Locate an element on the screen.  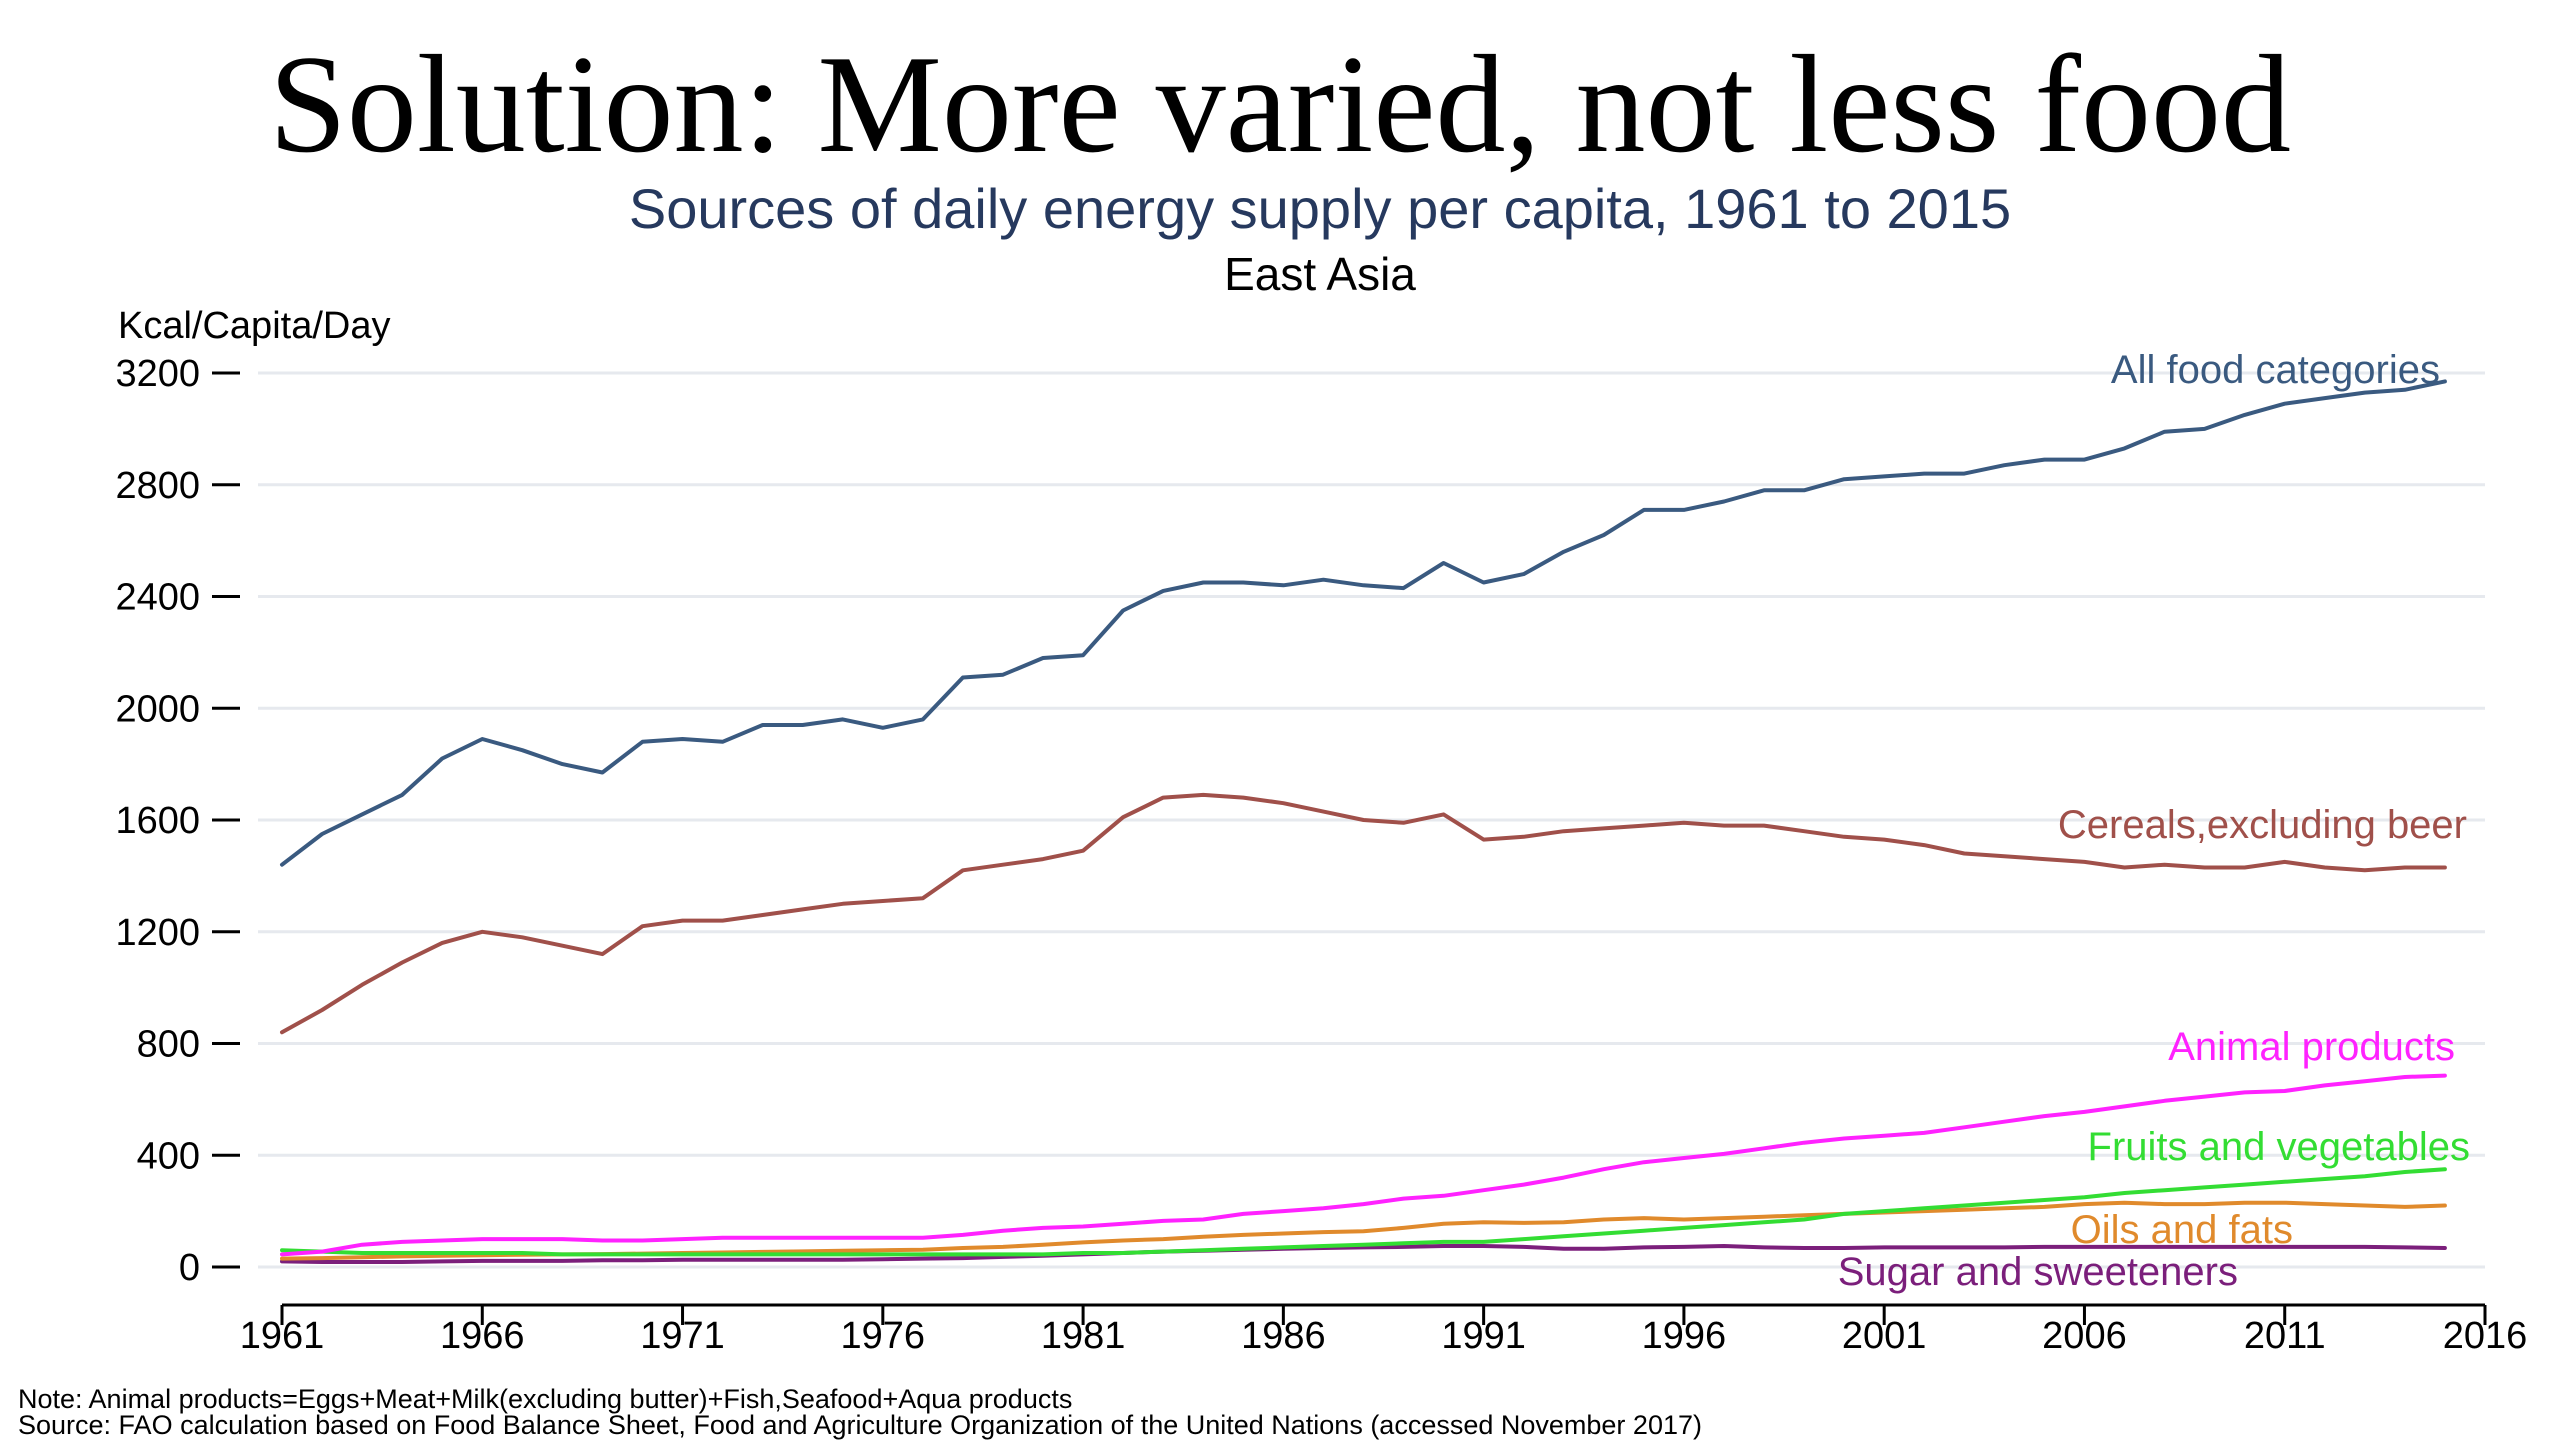
x-tick-label: 2006 is located at coordinates (2084, 1336).